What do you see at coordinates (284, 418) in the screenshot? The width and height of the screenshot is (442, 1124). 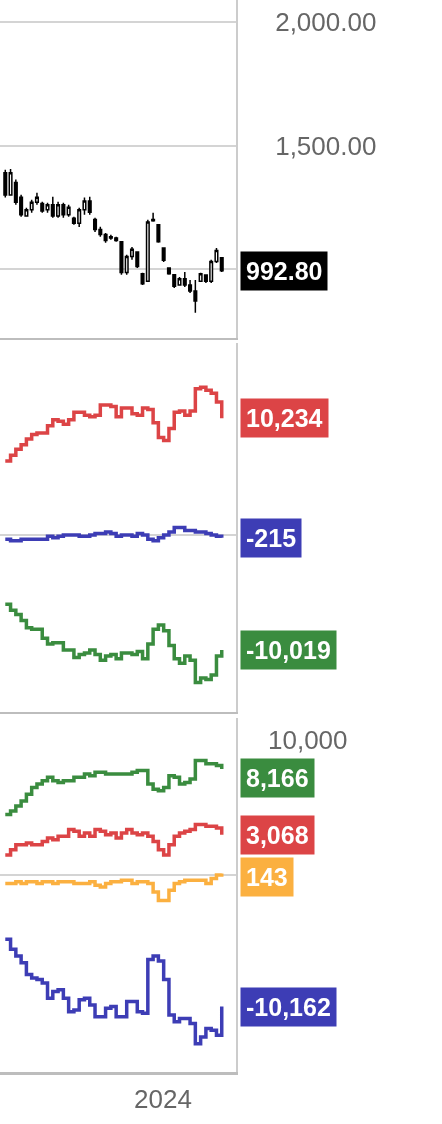 I see `text: 10,234` at bounding box center [284, 418].